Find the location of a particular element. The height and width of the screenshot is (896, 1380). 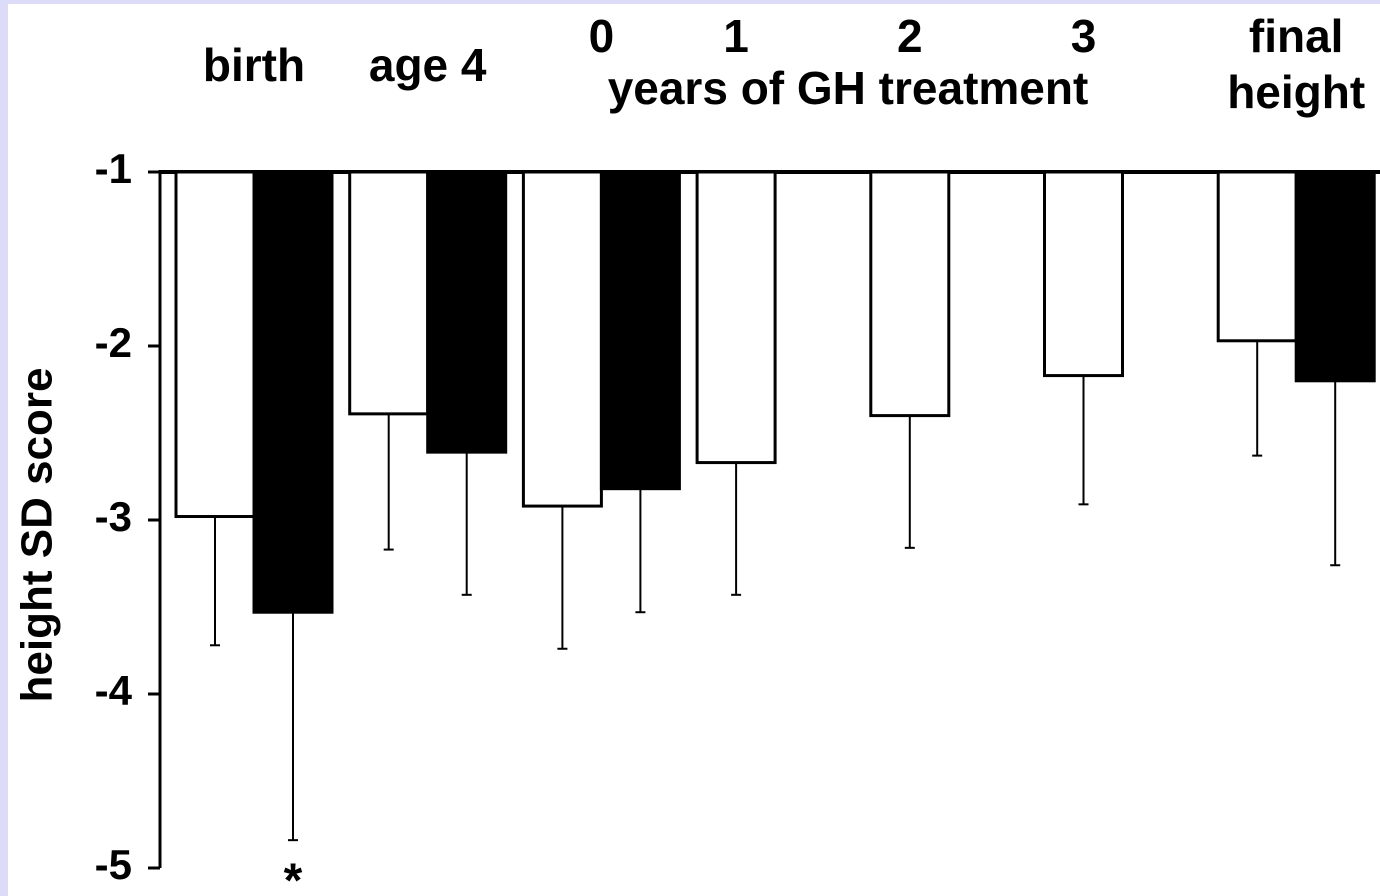

y-tick-label: -3 is located at coordinates (113, 516).